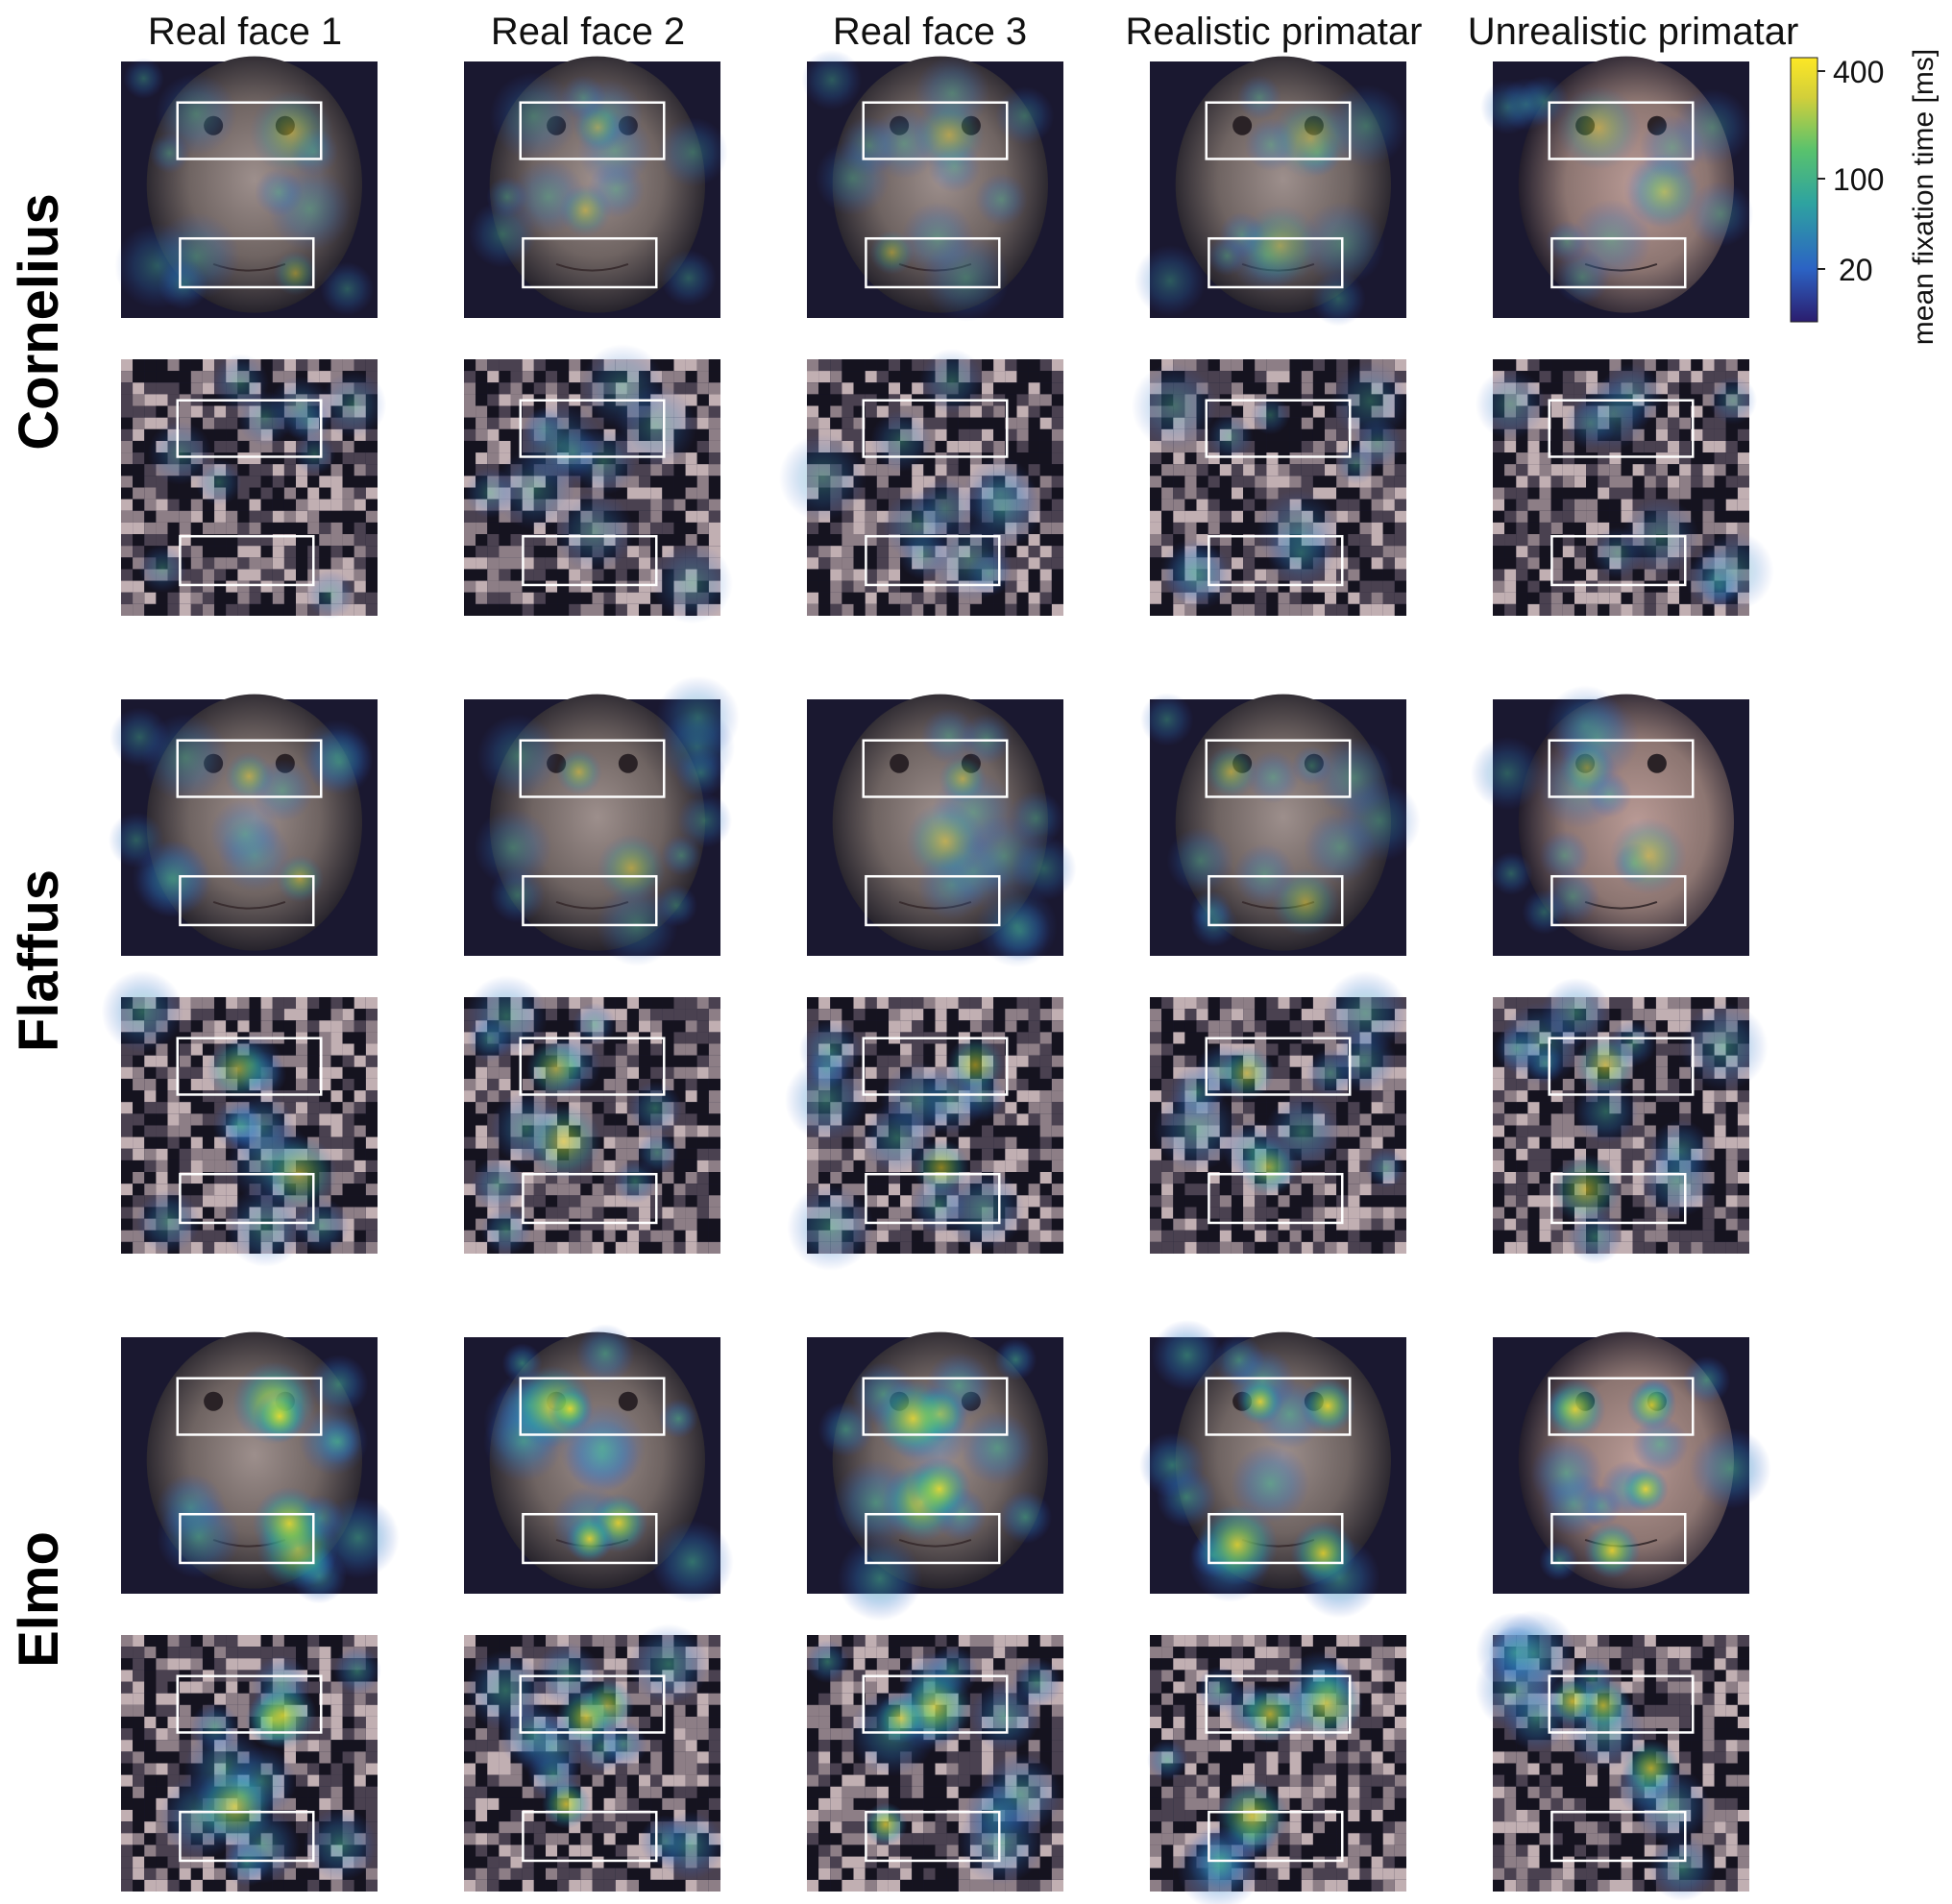  I want to click on roi-eyes-box, so click(592, 428).